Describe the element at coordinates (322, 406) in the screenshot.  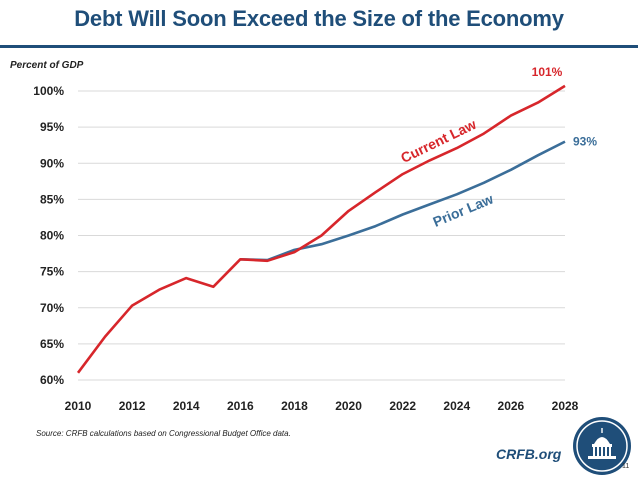
I see `x-axis-ticks: 2010 2012 2014 2016 2018 2020 2022 2024 2026 2028` at that location.